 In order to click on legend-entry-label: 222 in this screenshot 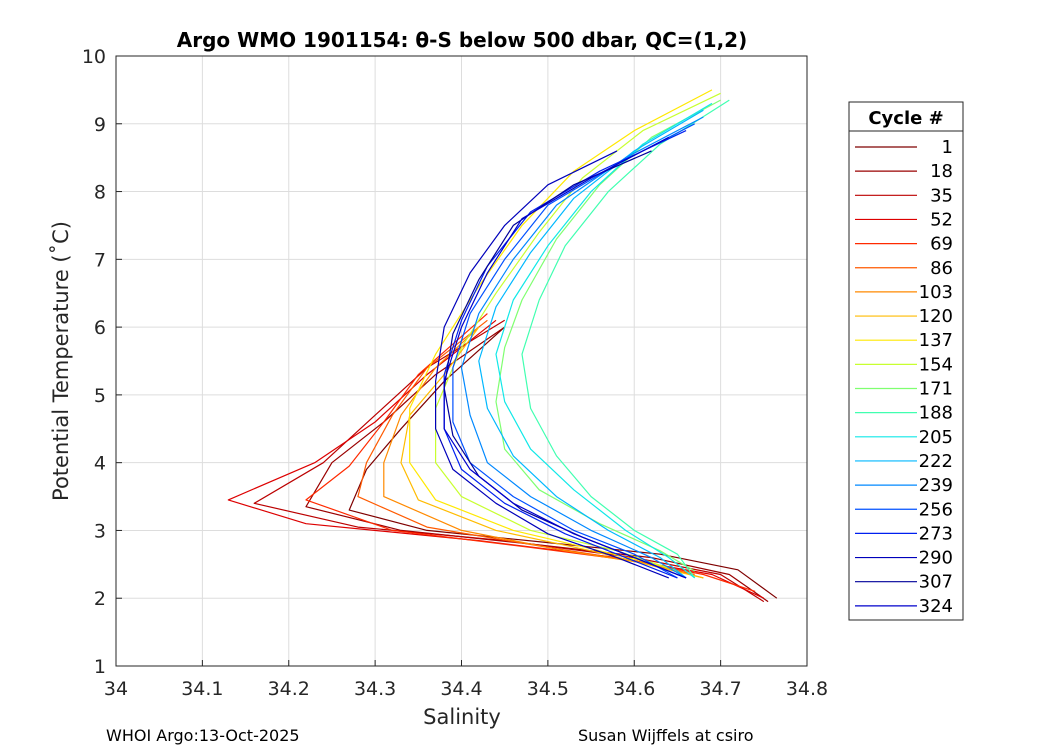, I will do `click(936, 461)`.